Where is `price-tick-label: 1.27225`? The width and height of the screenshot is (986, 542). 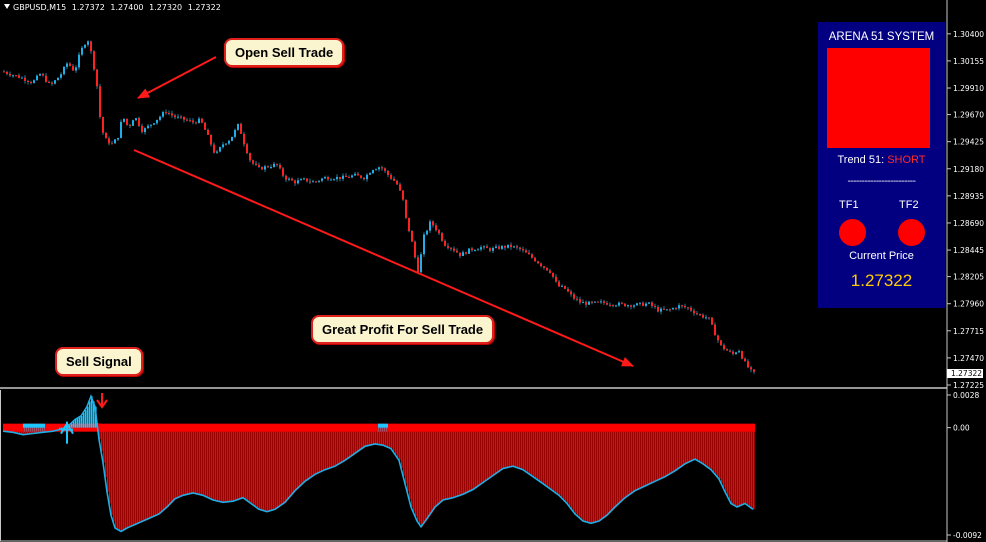 price-tick-label: 1.27225 is located at coordinates (968, 385).